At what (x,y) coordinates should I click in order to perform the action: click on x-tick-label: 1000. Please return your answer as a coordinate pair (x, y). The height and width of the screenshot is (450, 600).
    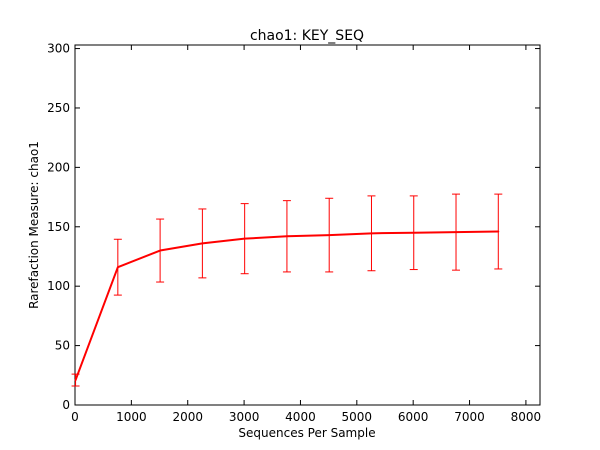
    Looking at the image, I should click on (131, 417).